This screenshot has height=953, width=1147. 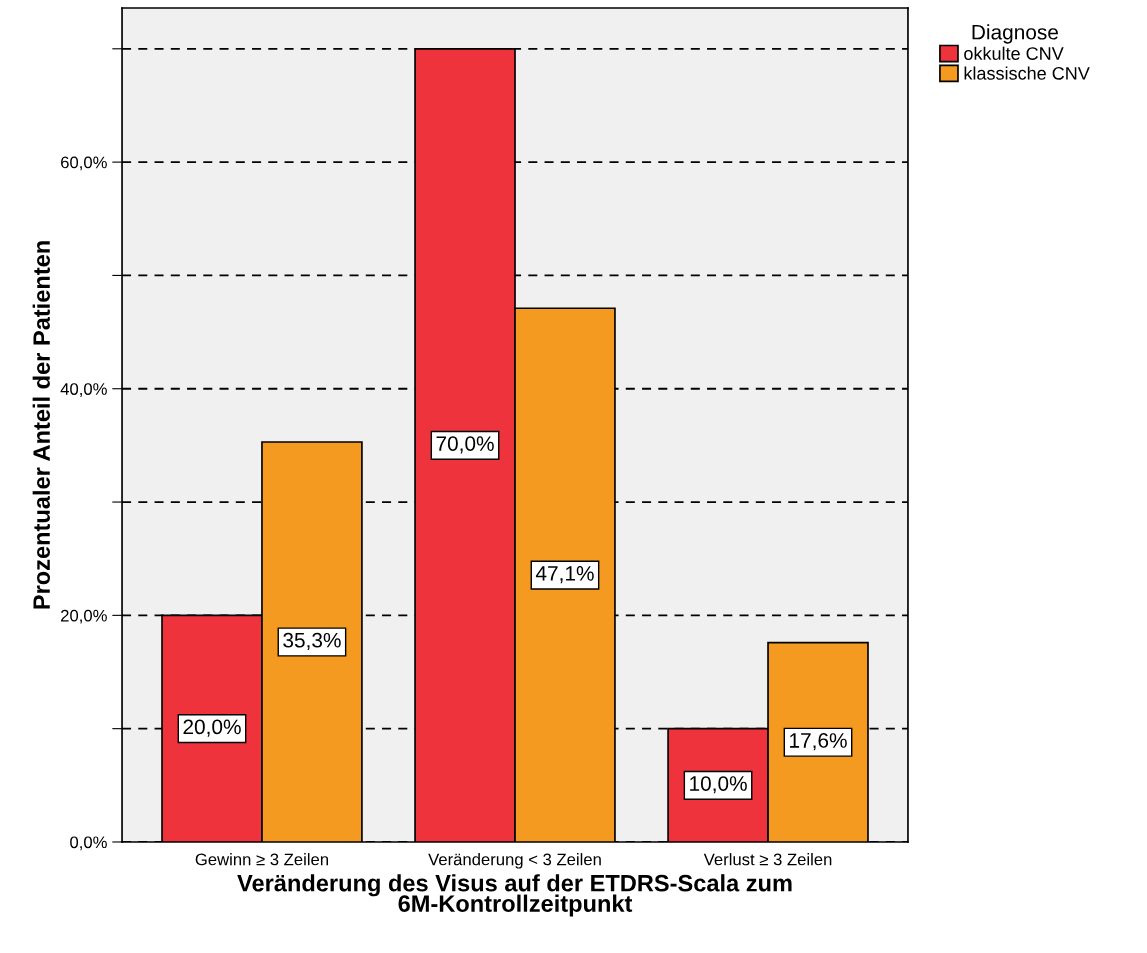 What do you see at coordinates (818, 742) in the screenshot?
I see `data-label: 17,6%` at bounding box center [818, 742].